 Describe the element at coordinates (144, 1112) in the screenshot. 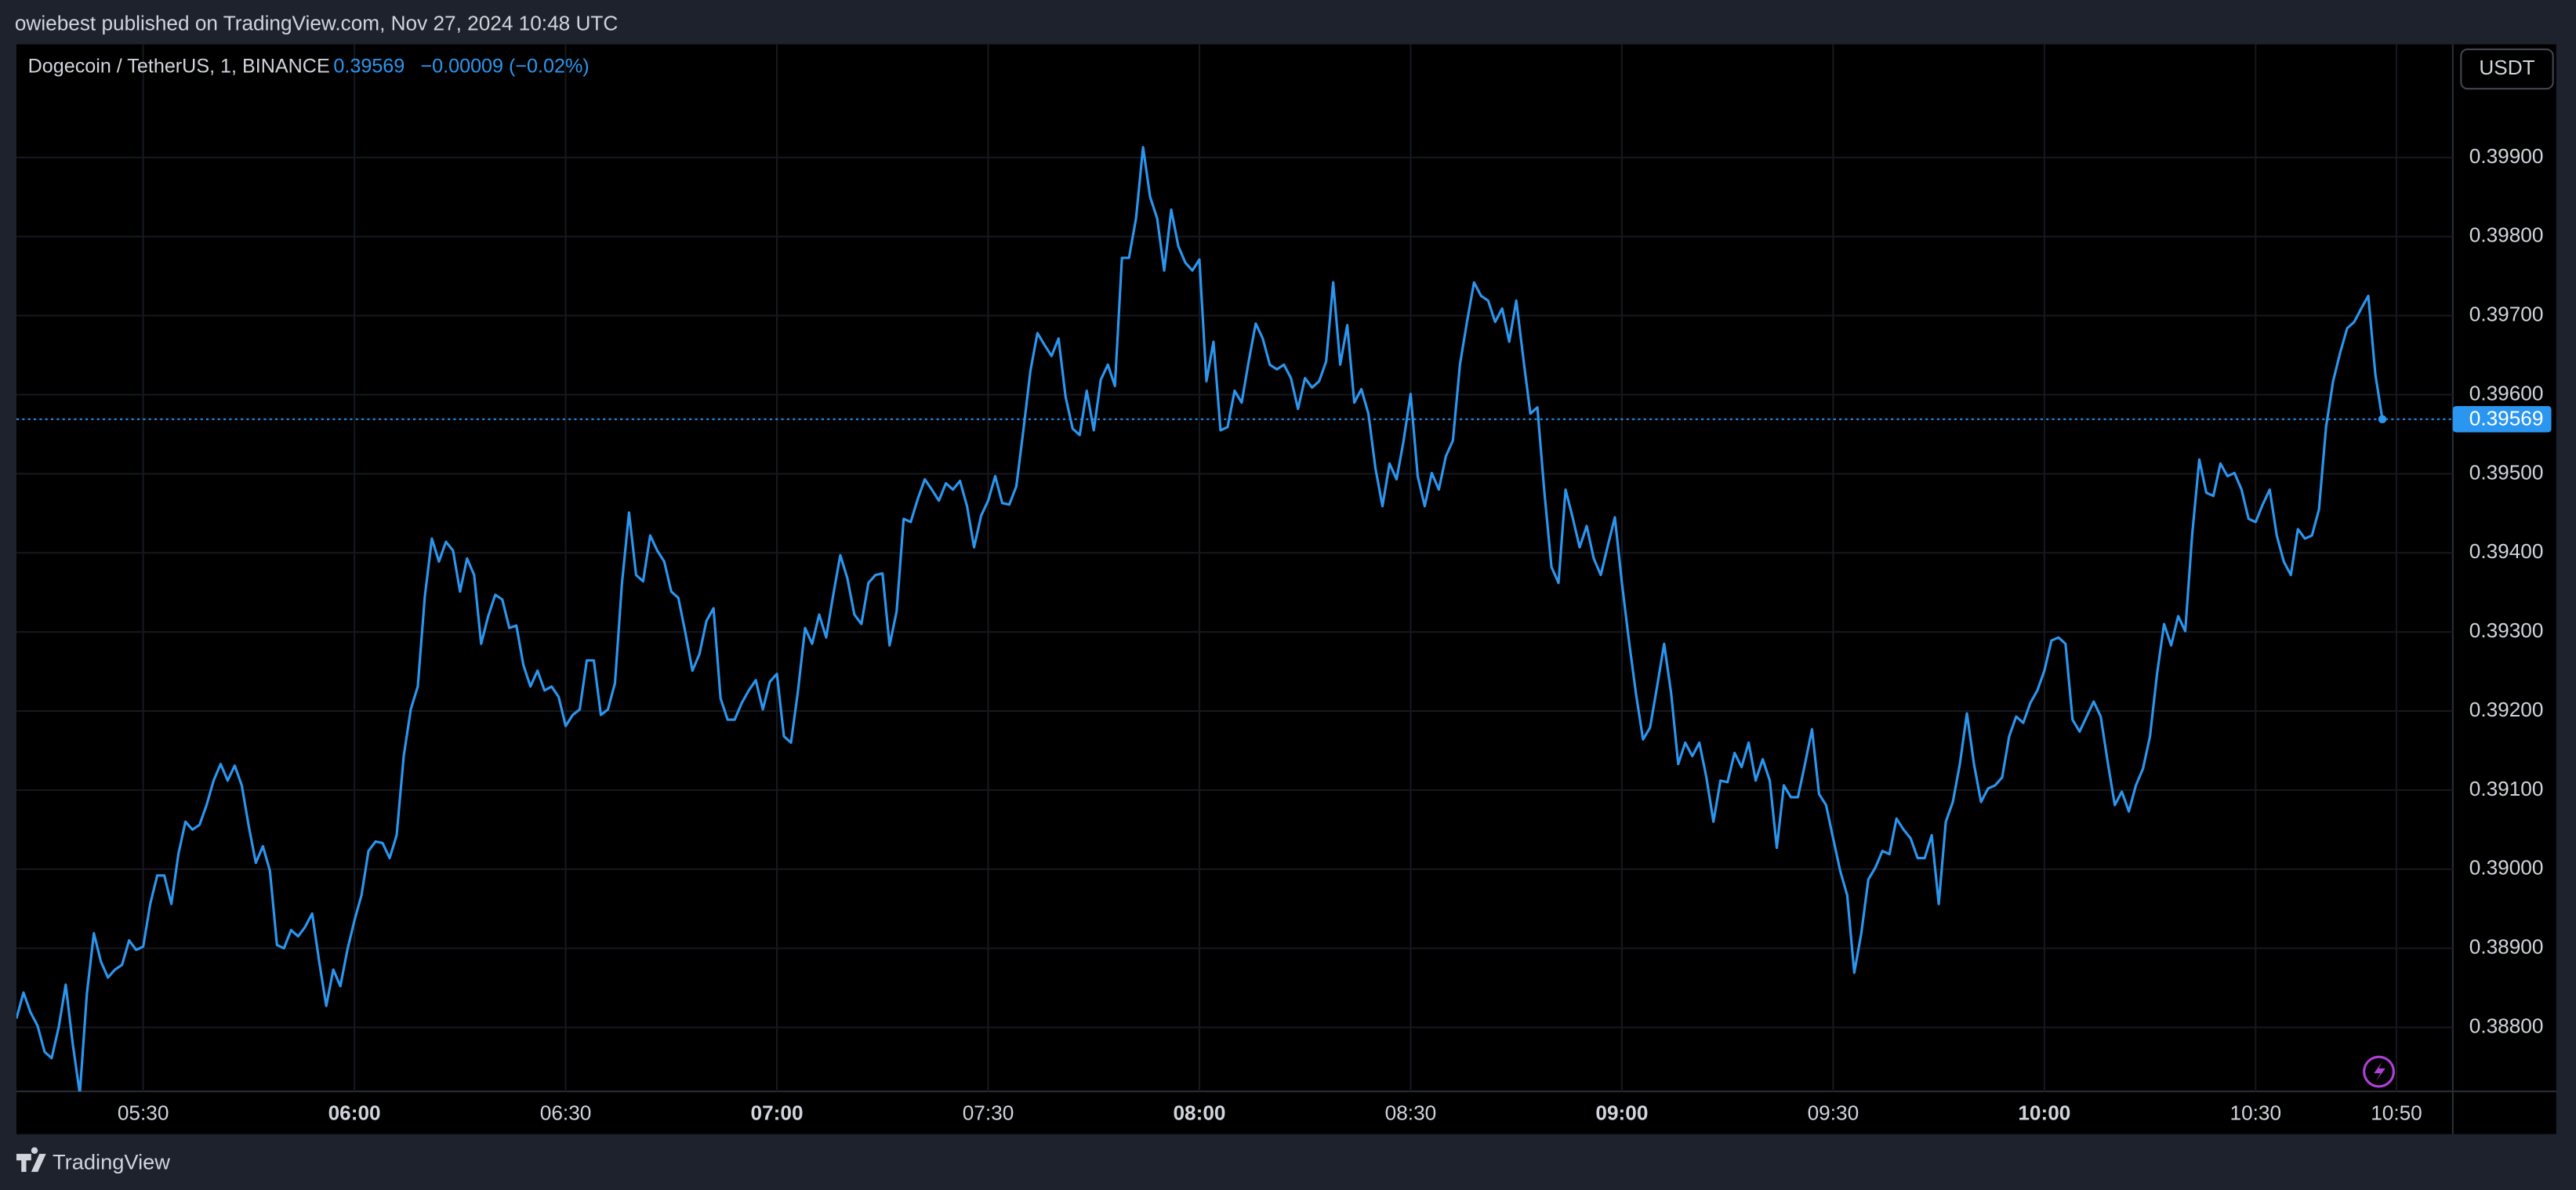

I see `x-tick-label: 05:30` at that location.